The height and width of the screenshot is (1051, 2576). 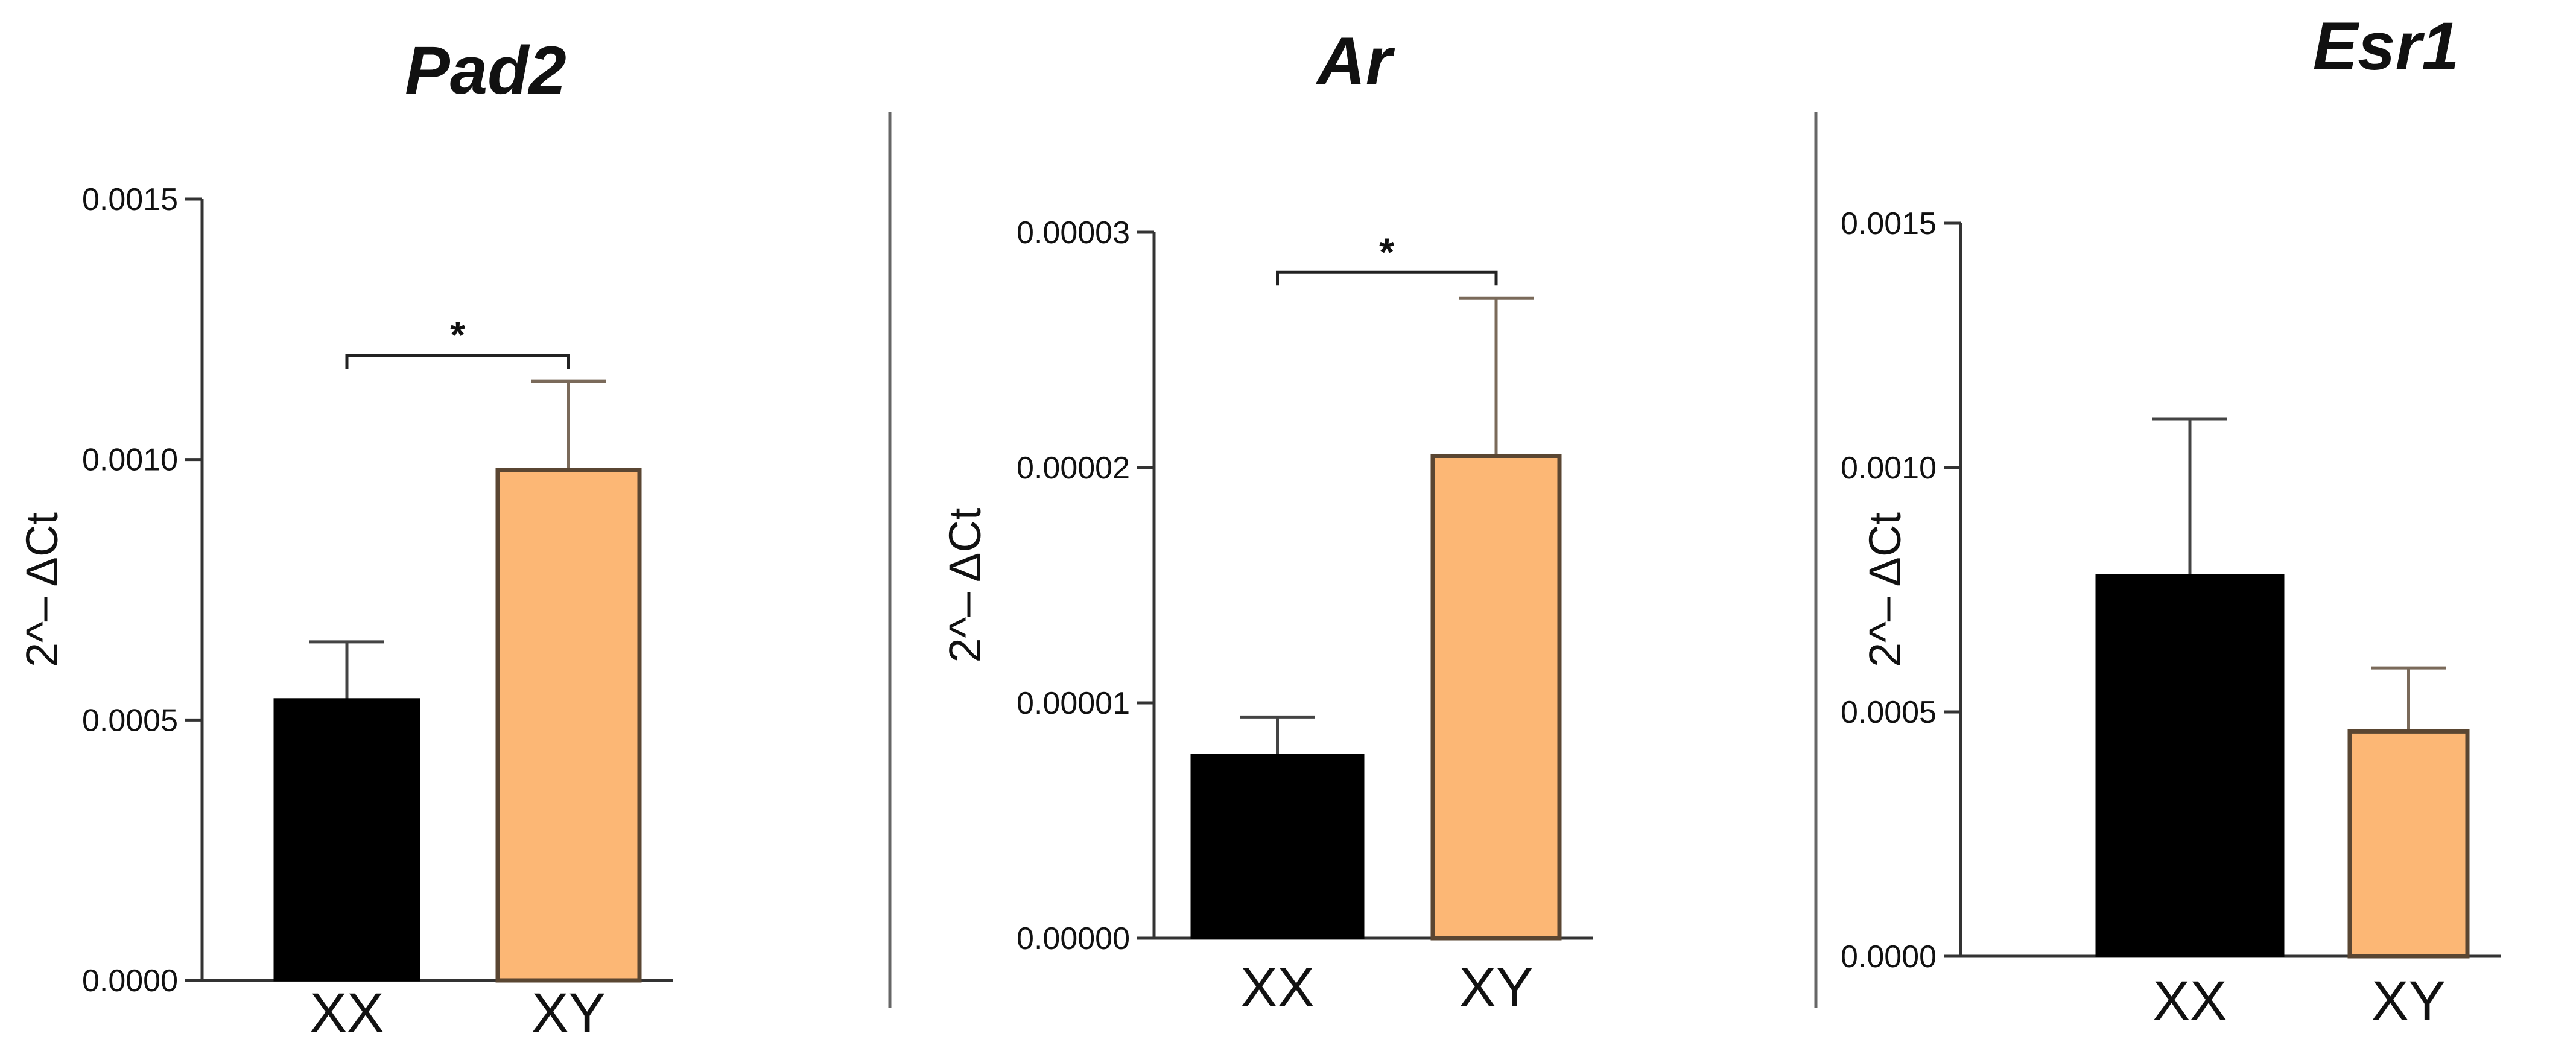 I want to click on chart-title: Pad2, so click(x=485, y=70).